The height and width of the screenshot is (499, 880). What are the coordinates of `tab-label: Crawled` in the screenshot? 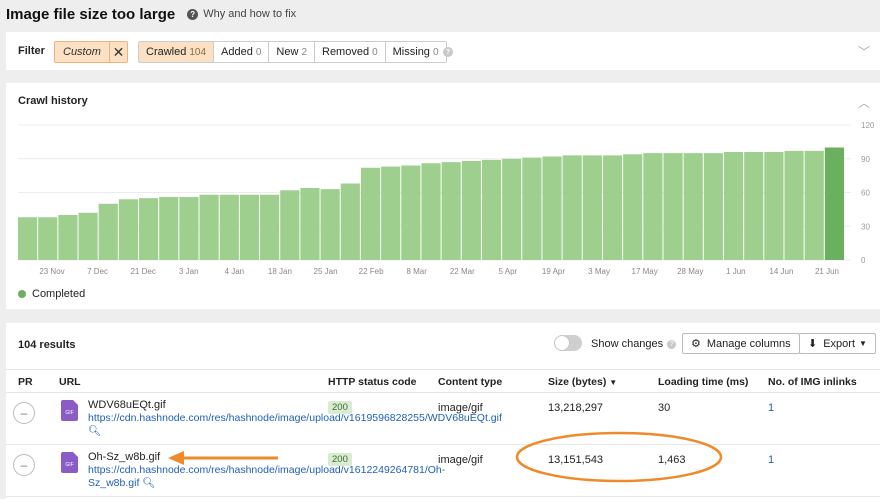 It's located at (166, 52).